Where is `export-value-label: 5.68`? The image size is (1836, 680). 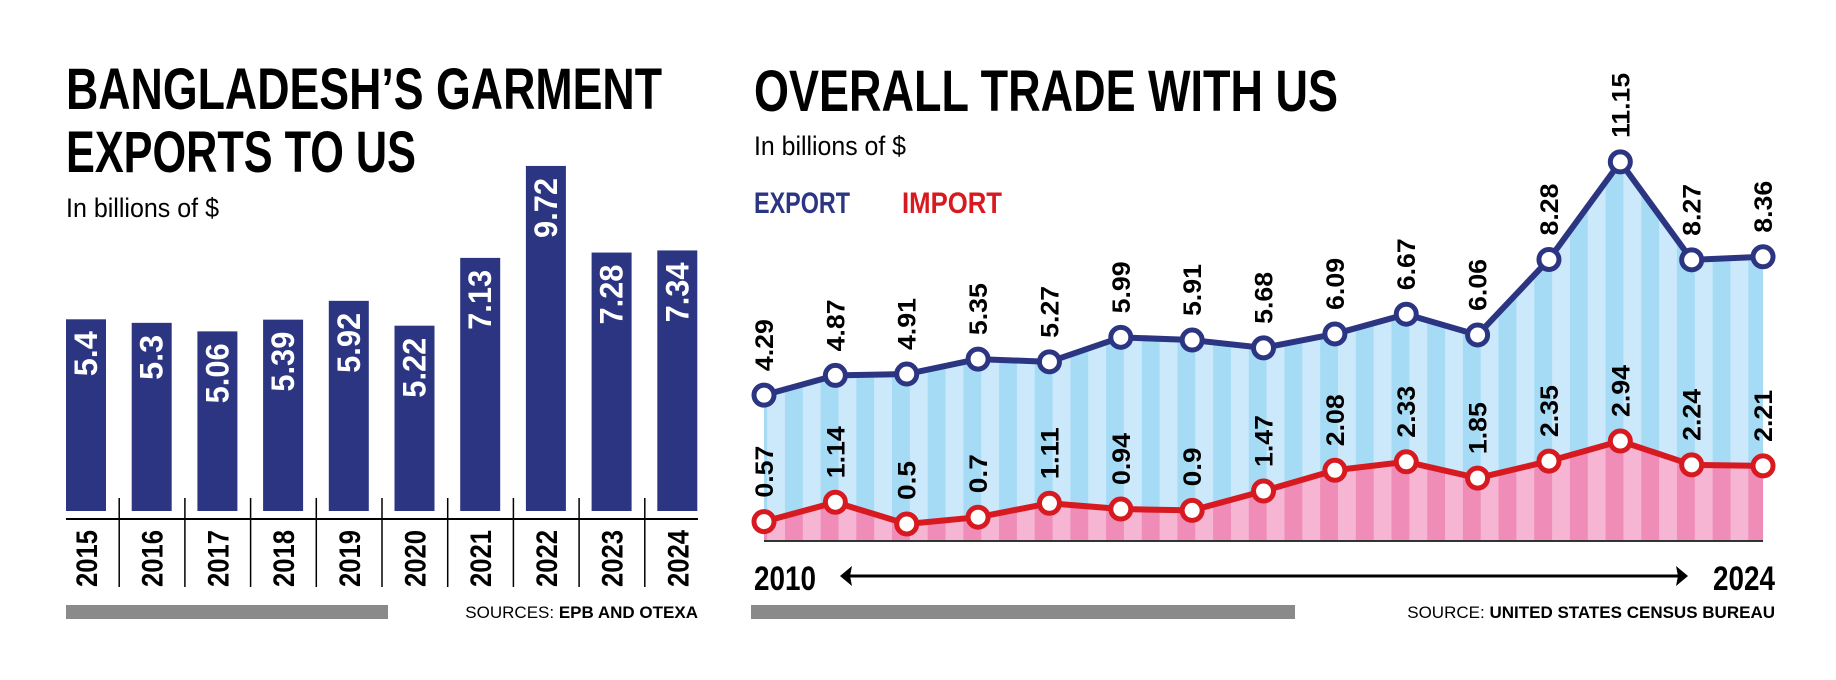 export-value-label: 5.68 is located at coordinates (1265, 298).